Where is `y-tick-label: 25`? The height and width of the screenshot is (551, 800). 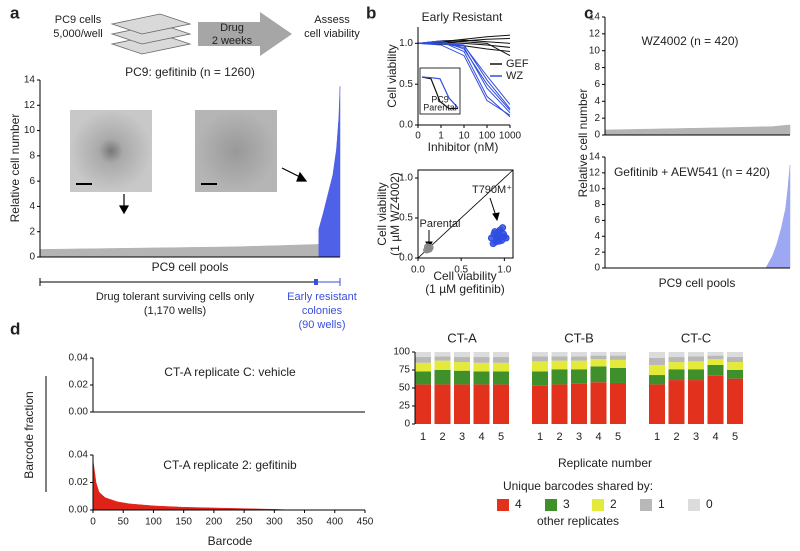
y-tick-label: 25 is located at coordinates (405, 406).